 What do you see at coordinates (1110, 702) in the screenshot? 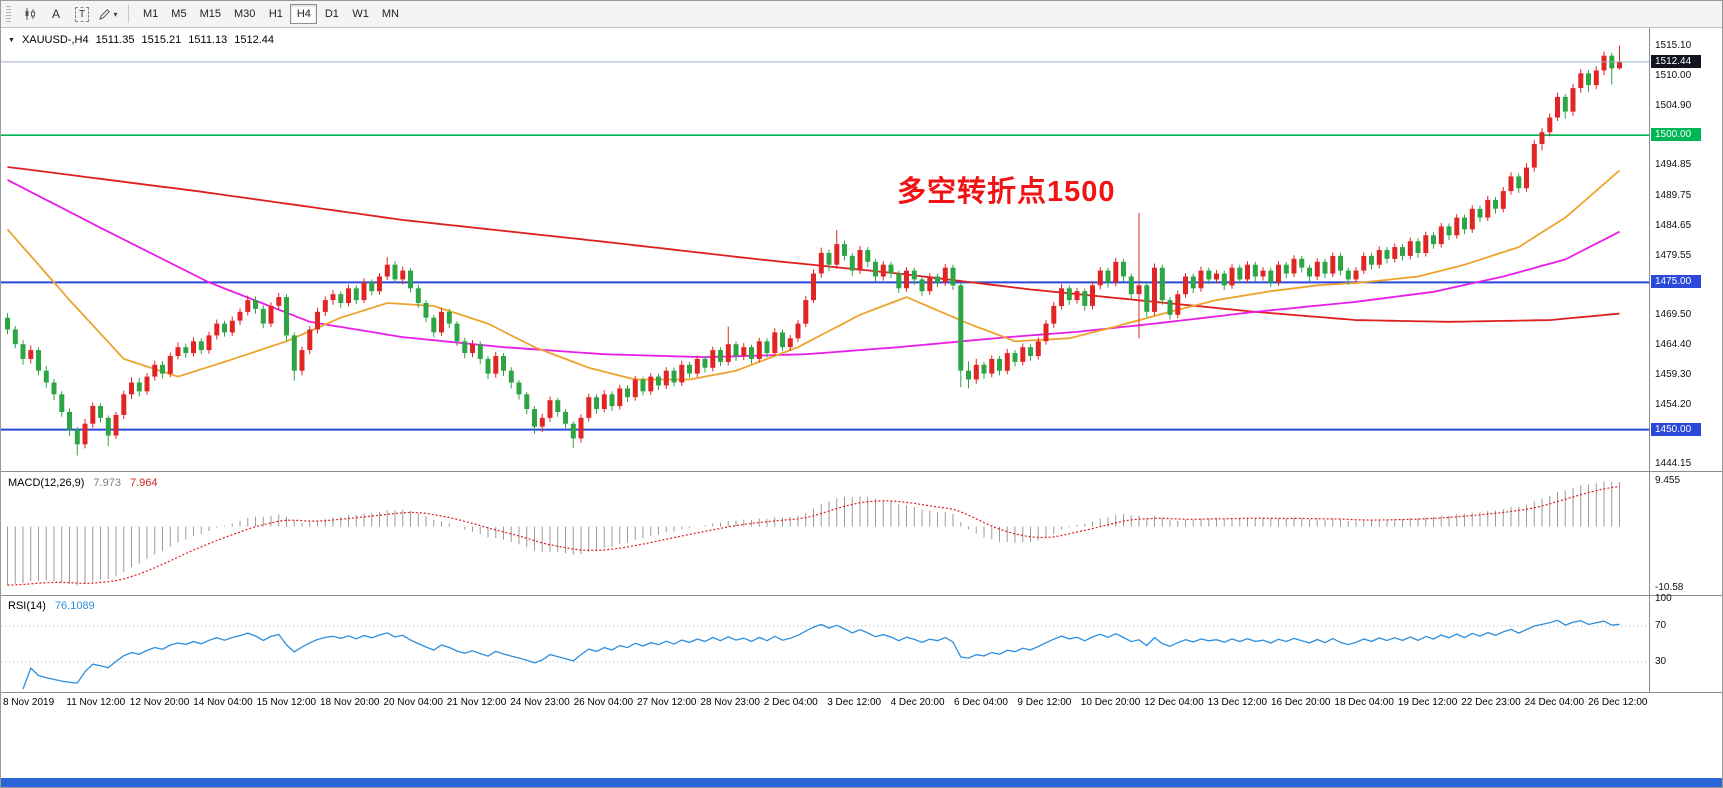
I see `time-label: 10 Dec 20:00` at bounding box center [1110, 702].